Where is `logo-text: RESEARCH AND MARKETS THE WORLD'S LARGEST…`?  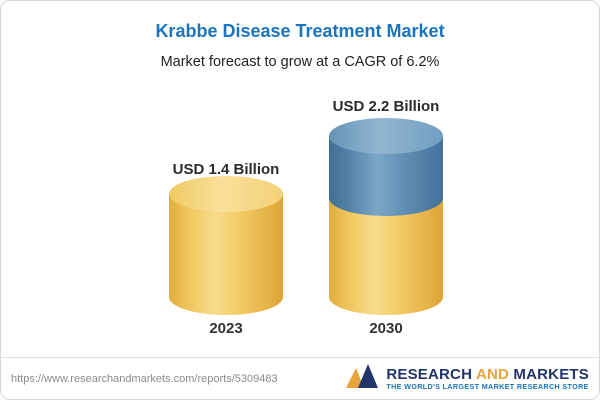
logo-text: RESEARCH AND MARKETS THE WORLD'S LARGEST… is located at coordinates (487, 379).